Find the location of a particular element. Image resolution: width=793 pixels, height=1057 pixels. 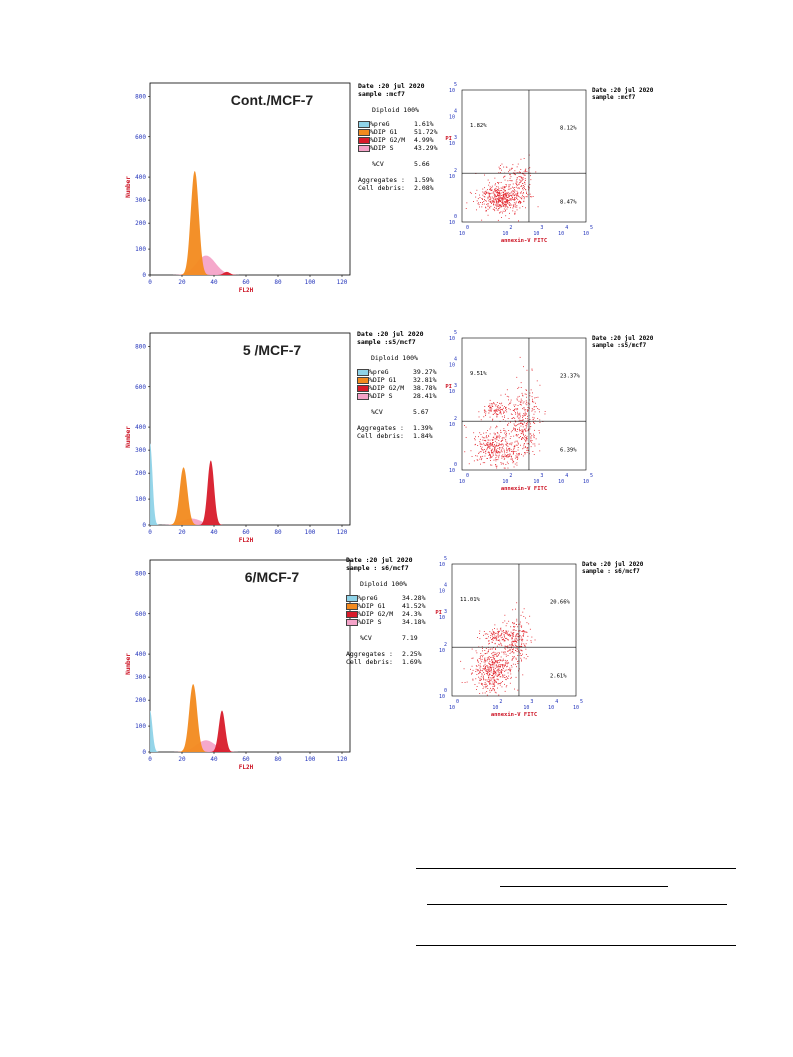

legend-label: %preG is located at coordinates (368, 598).